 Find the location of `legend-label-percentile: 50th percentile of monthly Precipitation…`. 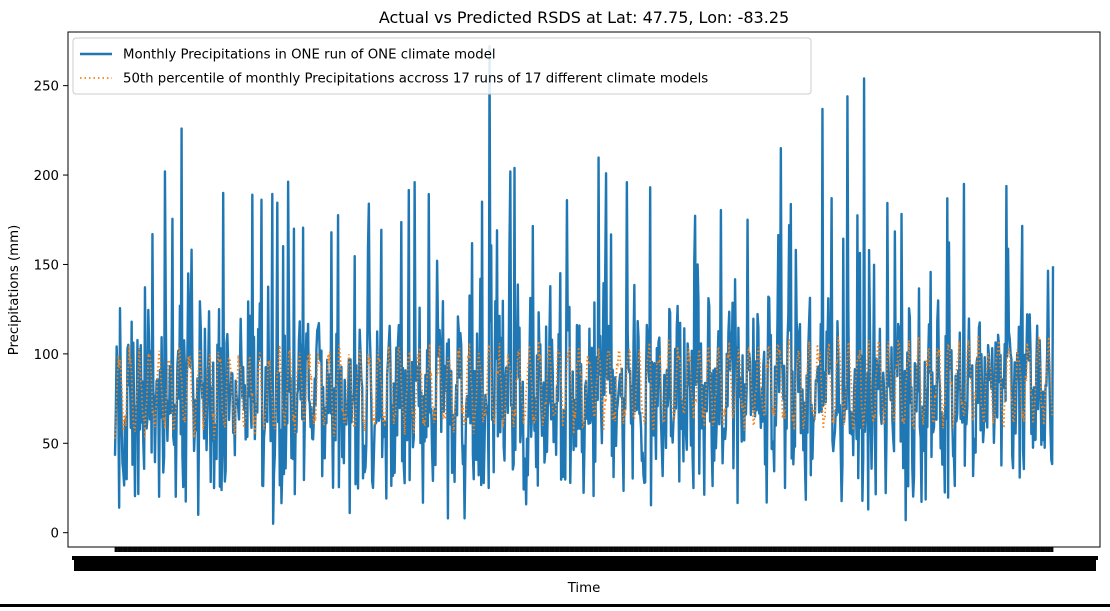

legend-label-percentile: 50th percentile of monthly Precipitation… is located at coordinates (415, 79).